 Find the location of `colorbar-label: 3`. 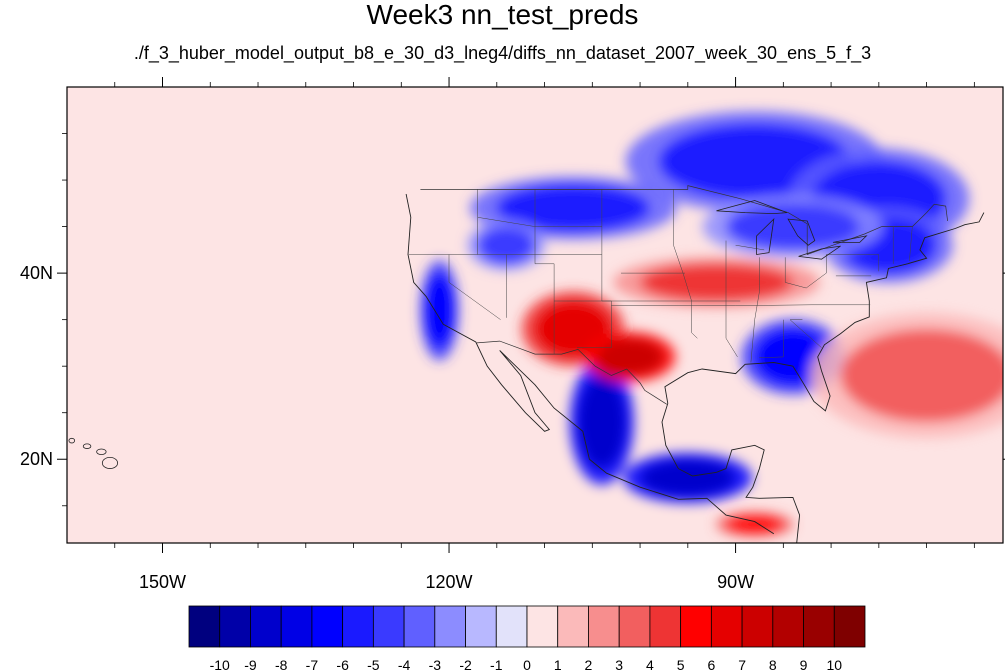

colorbar-label: 3 is located at coordinates (619, 664).